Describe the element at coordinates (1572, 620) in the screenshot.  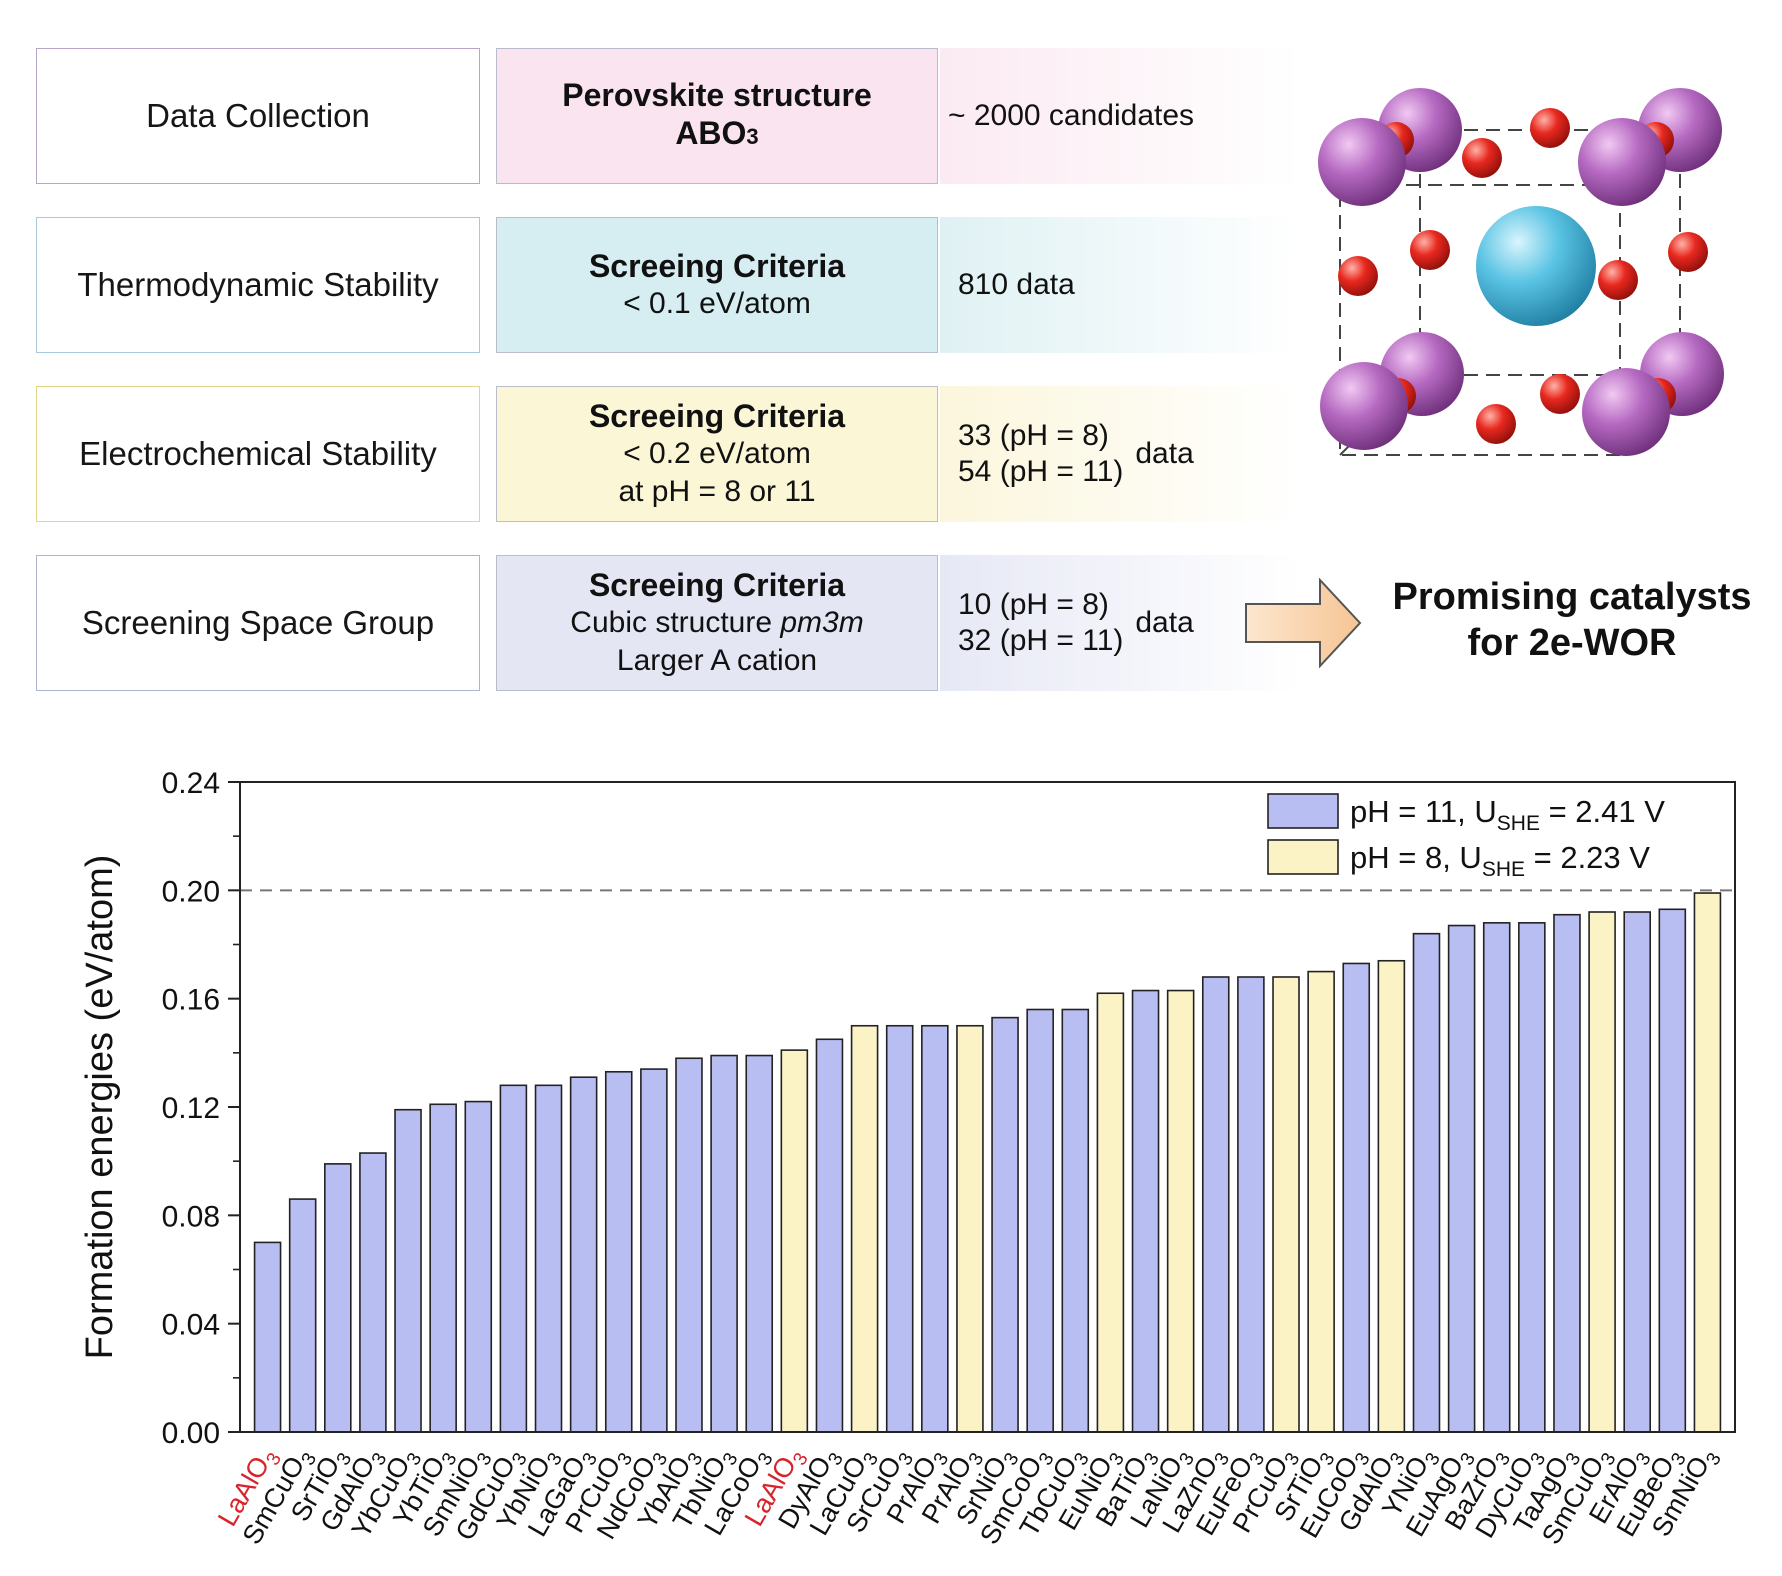
I see `outcome-text: Promising catalysts for 2e-WOR` at that location.